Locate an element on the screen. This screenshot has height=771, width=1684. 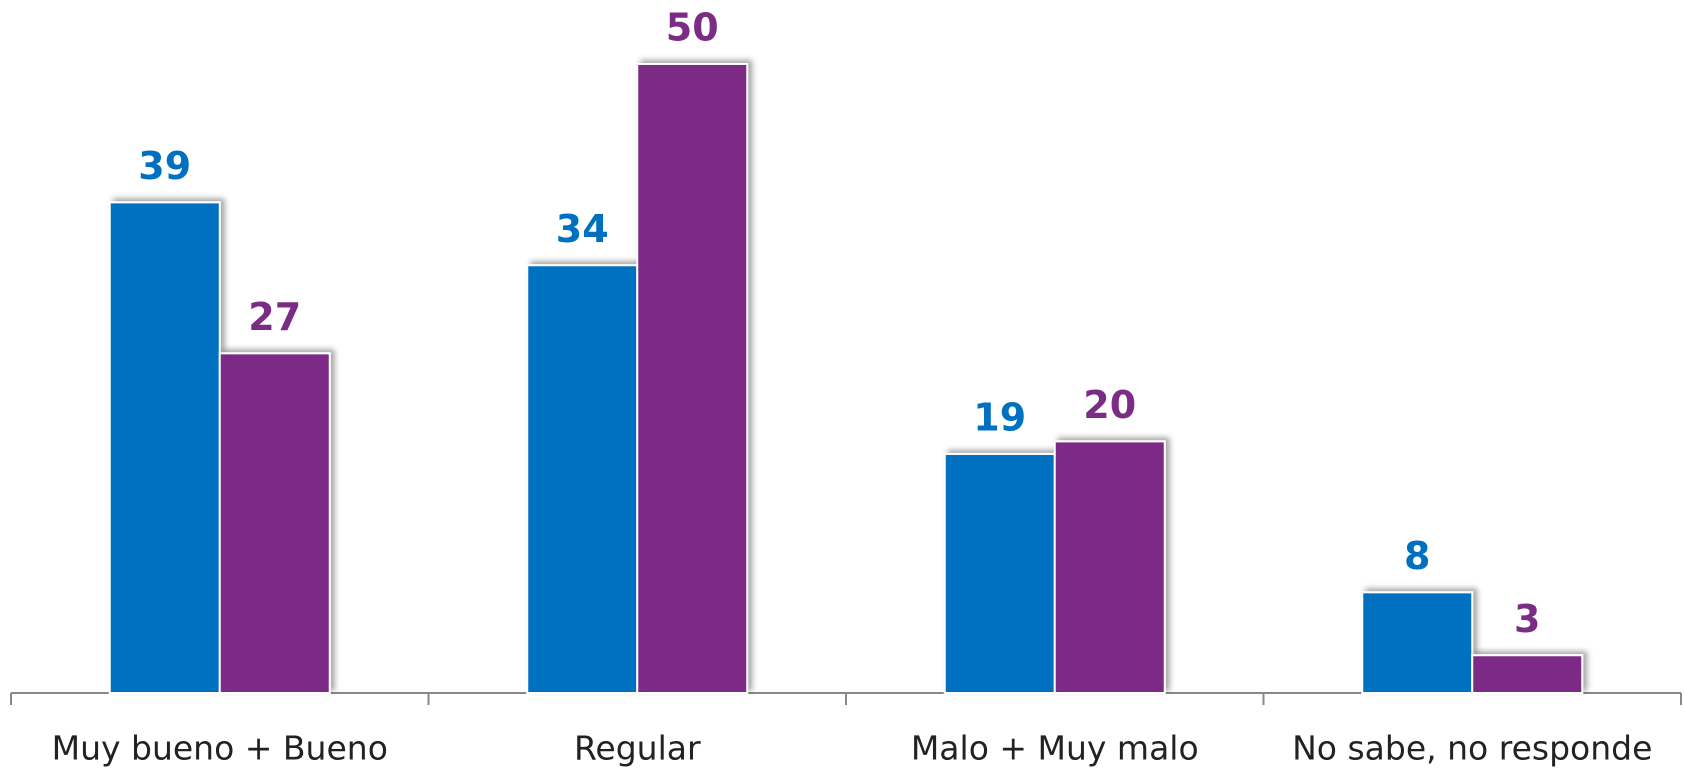
value-label: 27 is located at coordinates (274, 317).